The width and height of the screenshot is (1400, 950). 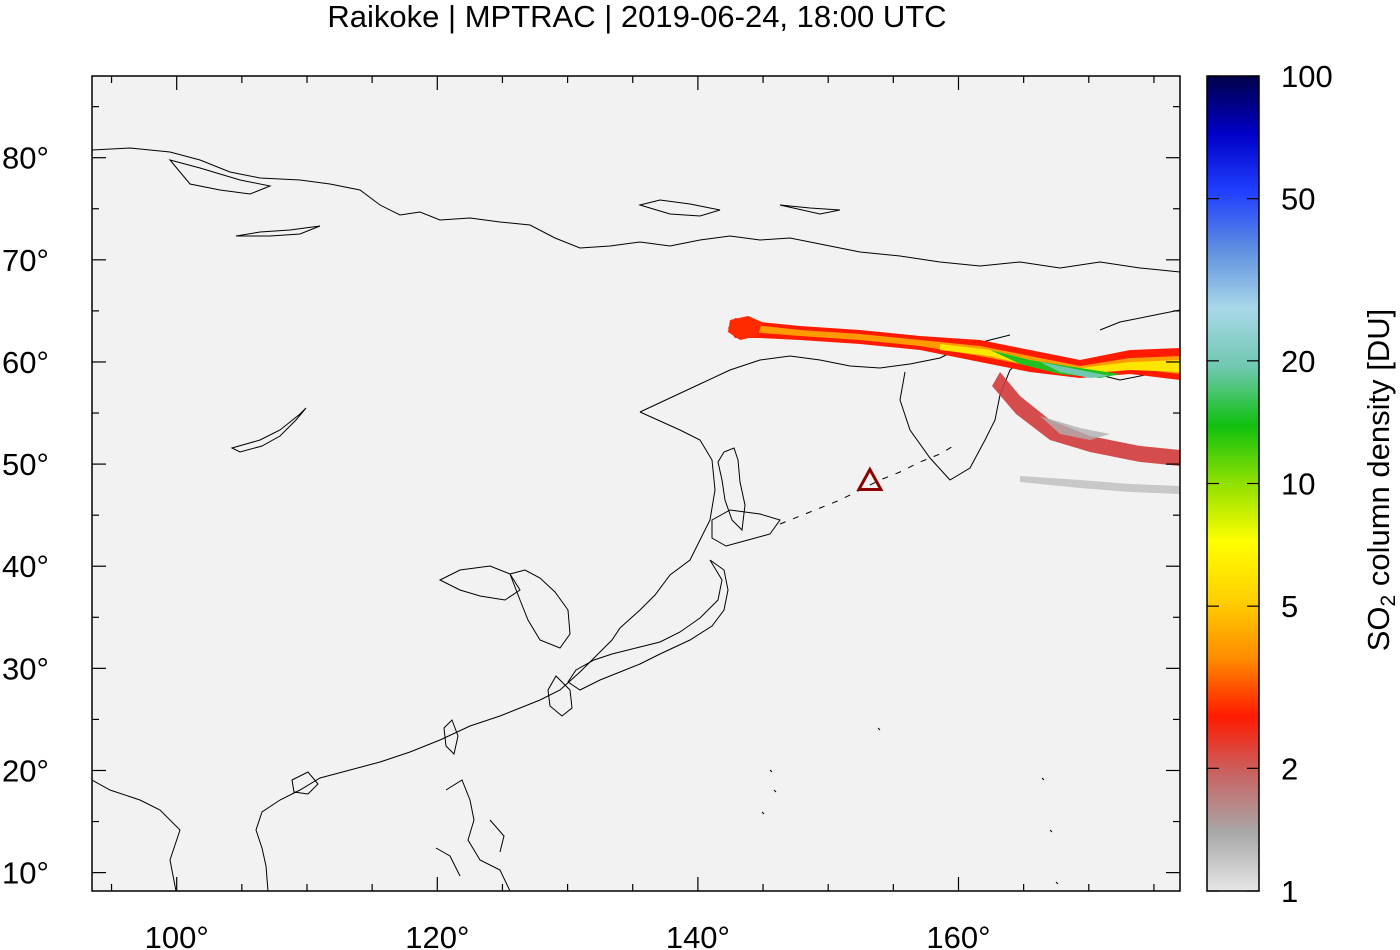 What do you see at coordinates (1289, 891) in the screenshot?
I see `colorbar-tick-label: 1` at bounding box center [1289, 891].